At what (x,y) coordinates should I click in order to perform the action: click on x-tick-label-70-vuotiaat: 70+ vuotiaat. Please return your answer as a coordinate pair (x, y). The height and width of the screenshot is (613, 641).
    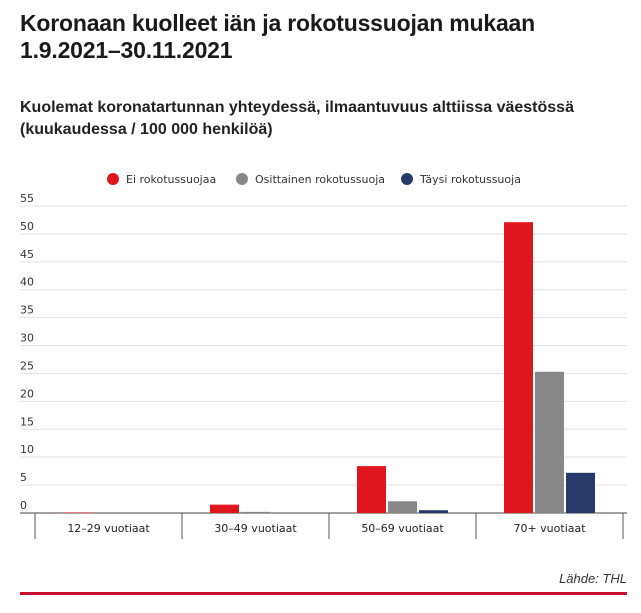
    Looking at the image, I should click on (549, 528).